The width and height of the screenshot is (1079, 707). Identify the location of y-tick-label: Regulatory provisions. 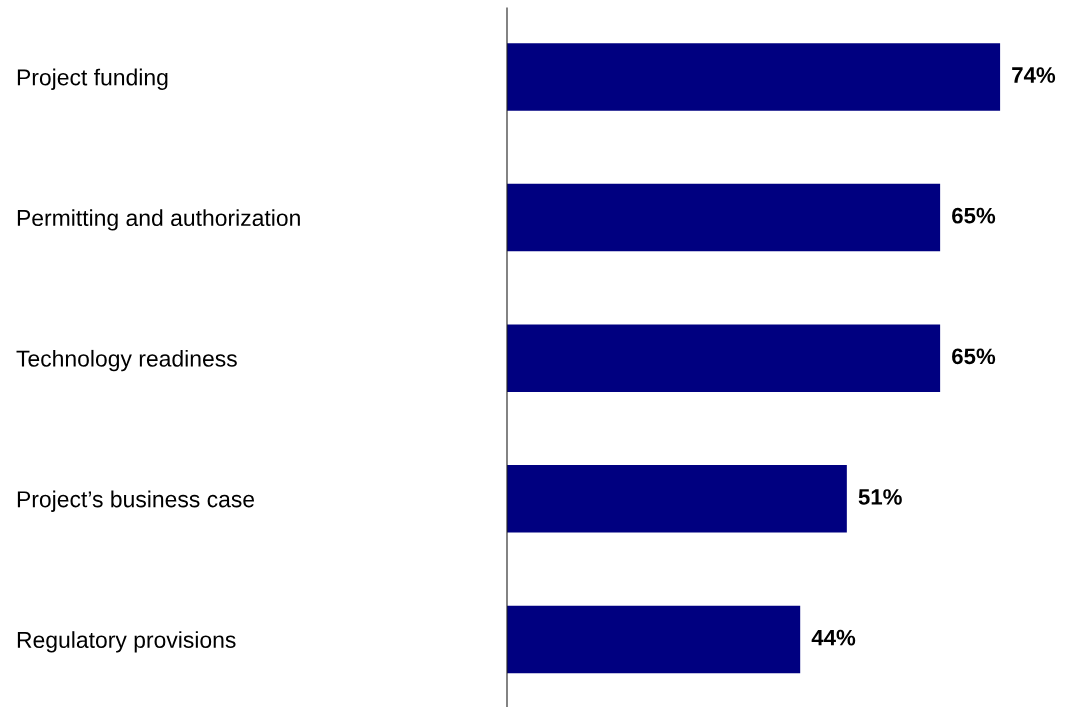
(126, 642).